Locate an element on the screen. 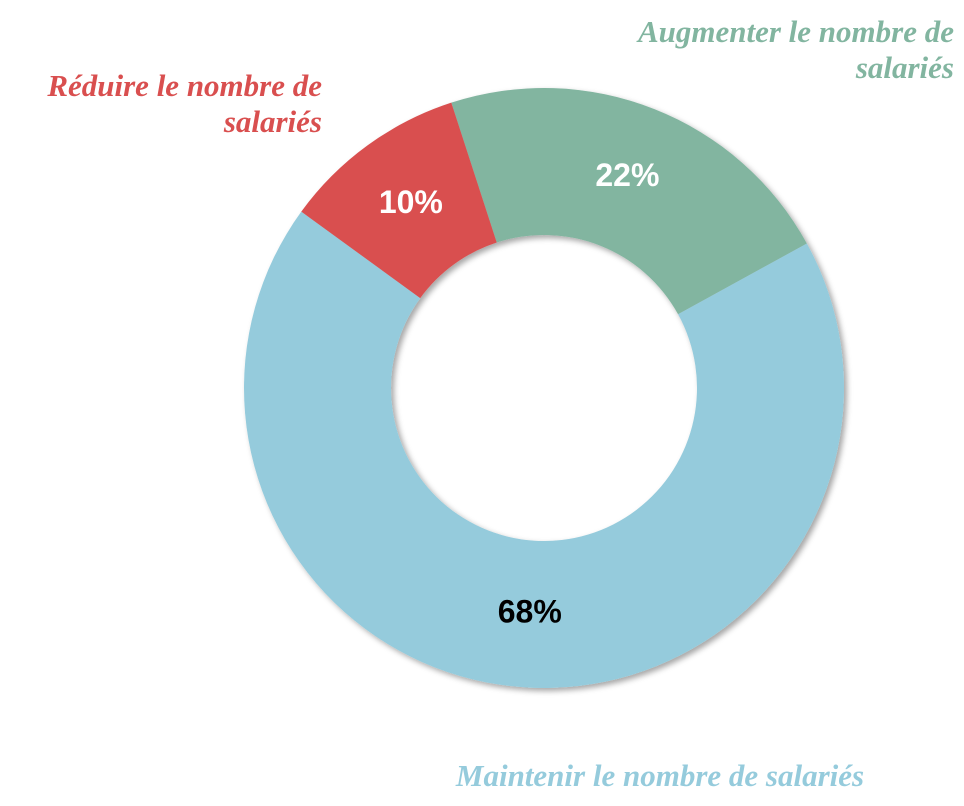 The image size is (964, 806). value-label: 10% is located at coordinates (411, 202).